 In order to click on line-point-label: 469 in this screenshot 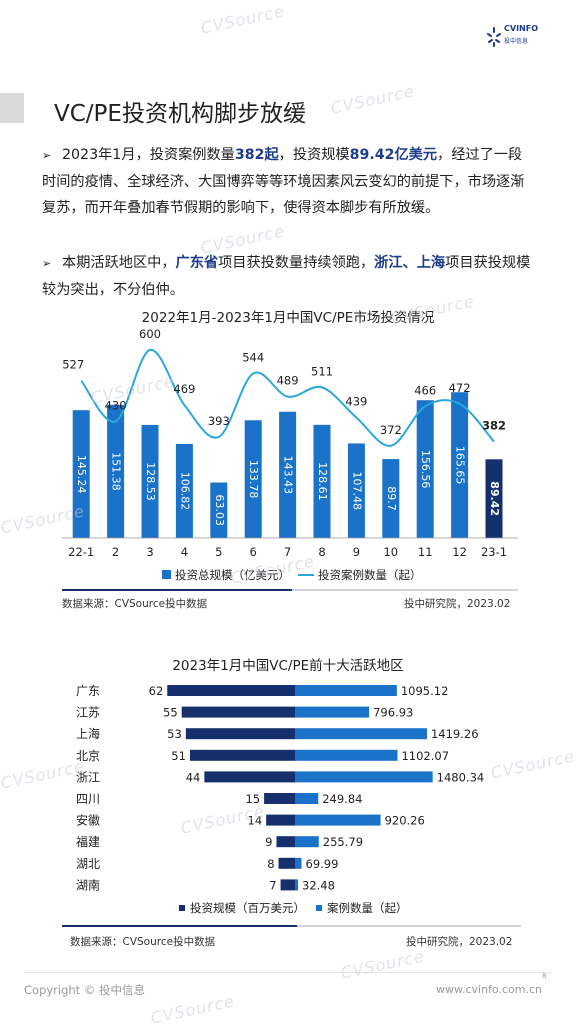, I will do `click(184, 389)`.